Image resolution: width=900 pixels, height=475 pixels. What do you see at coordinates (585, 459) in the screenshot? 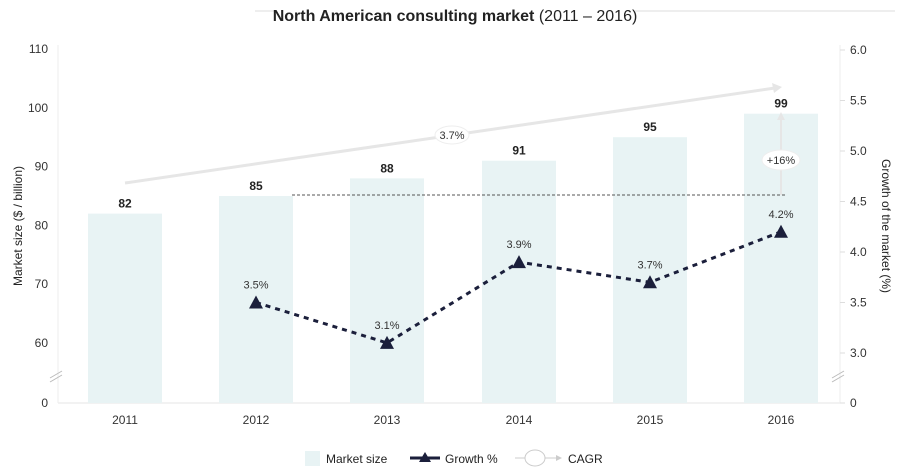
I see `legend-cagr: CAGR` at bounding box center [585, 459].